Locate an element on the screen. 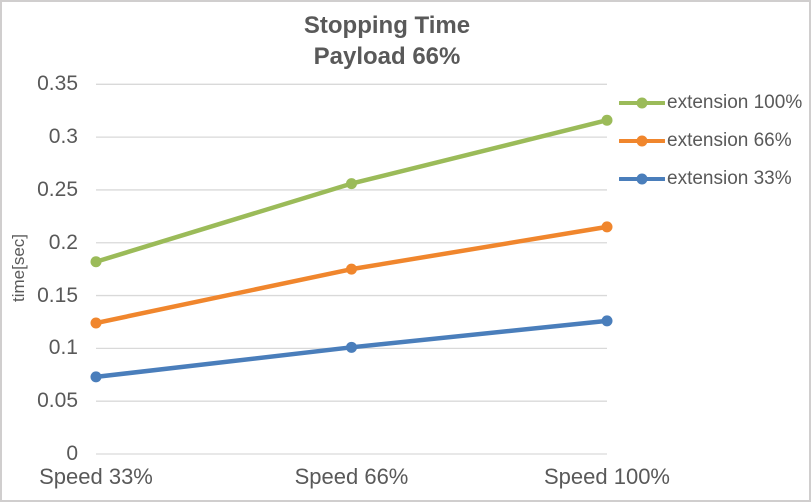 Image resolution: width=811 pixels, height=502 pixels. x-tick-label: Speed 33% is located at coordinates (96, 476).